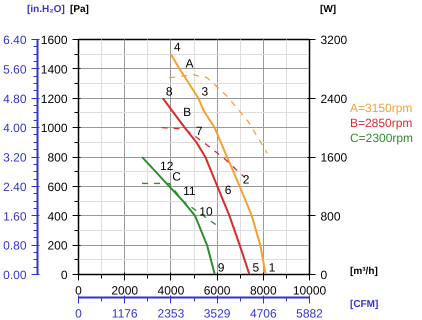  Describe the element at coordinates (382, 138) in the screenshot. I see `text: C=2300rpm` at that location.